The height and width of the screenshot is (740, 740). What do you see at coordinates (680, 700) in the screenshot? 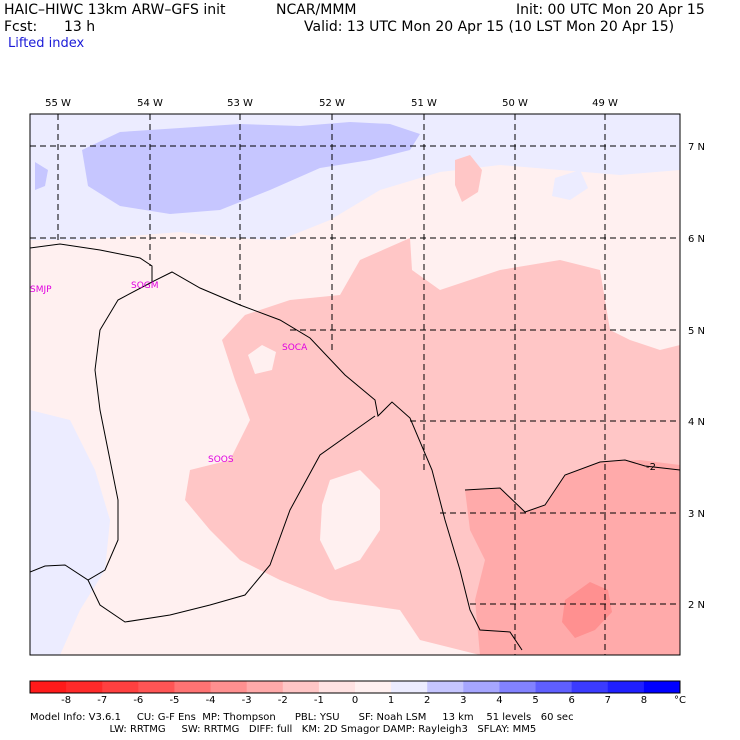
I see `colorbar-unit: °C` at bounding box center [680, 700].